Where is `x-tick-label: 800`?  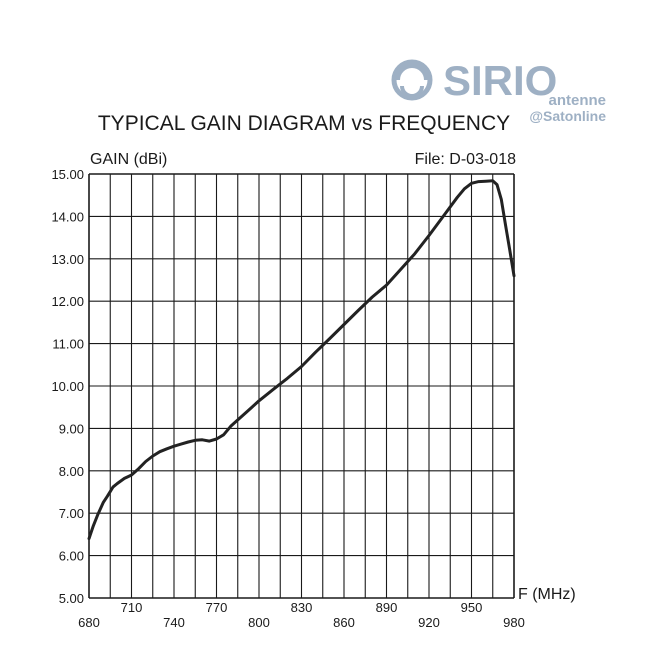 x-tick-label: 800 is located at coordinates (259, 622).